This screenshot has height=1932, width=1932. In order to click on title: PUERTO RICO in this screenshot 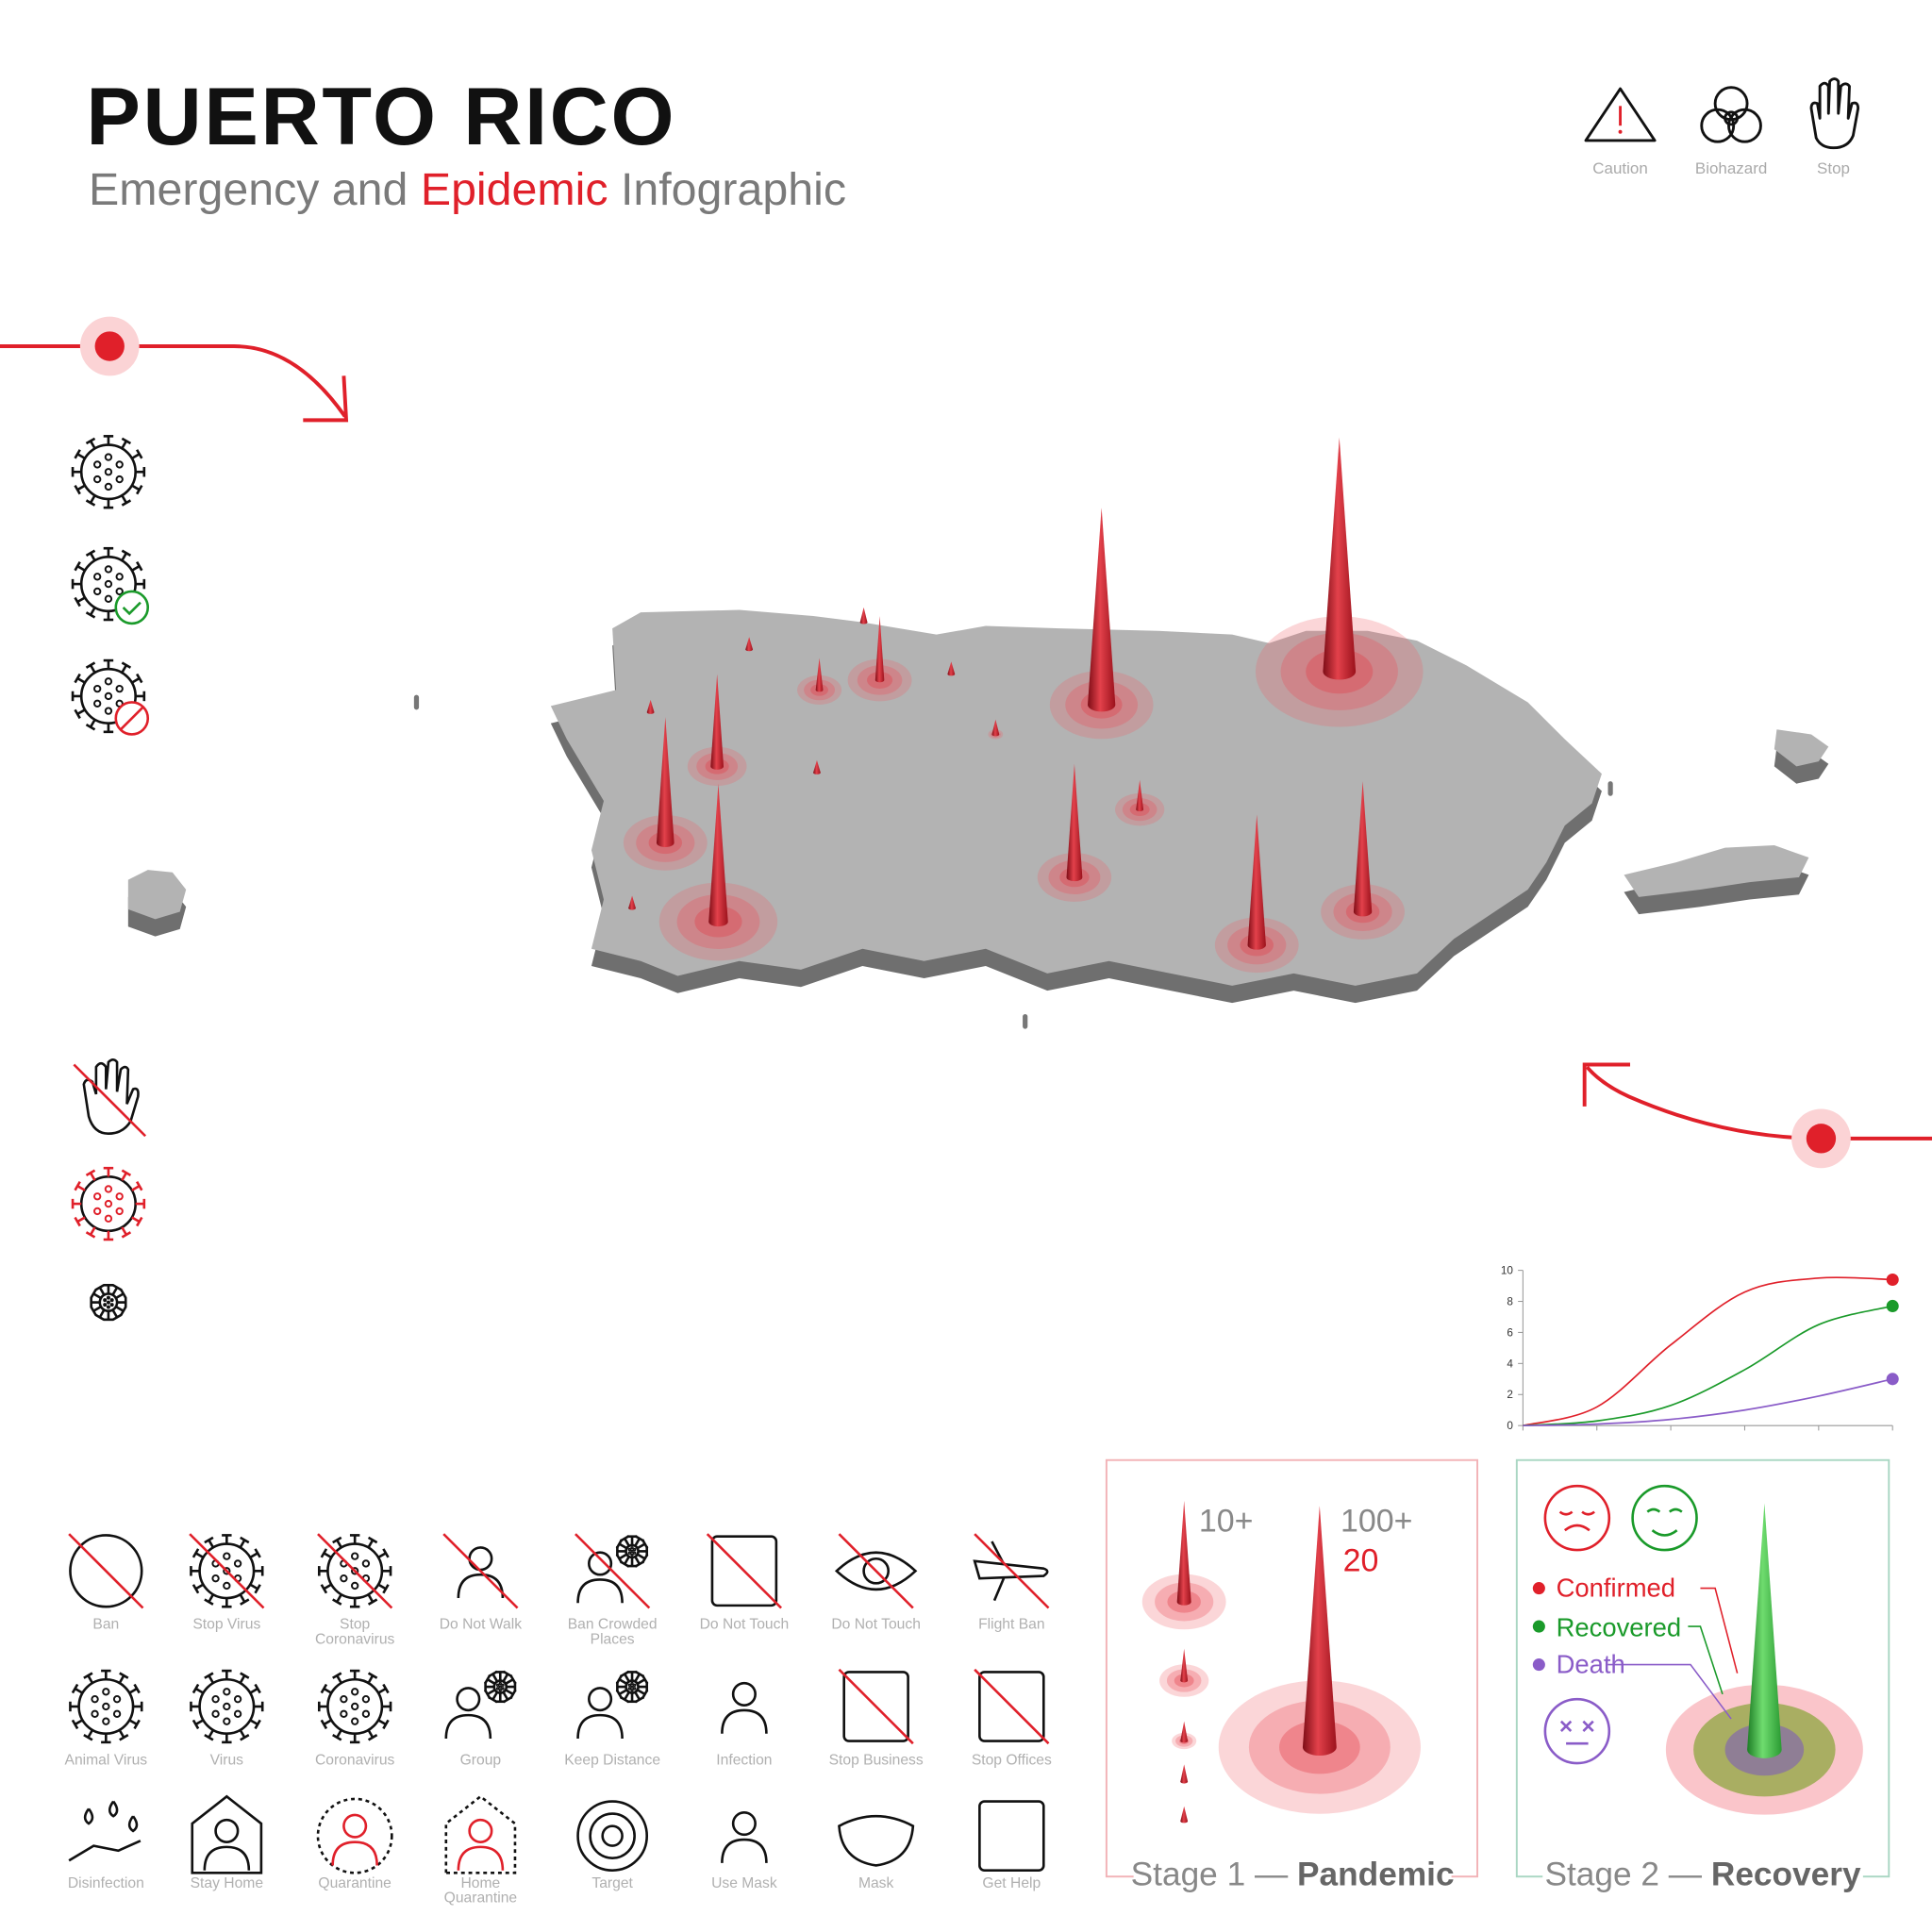, I will do `click(381, 117)`.